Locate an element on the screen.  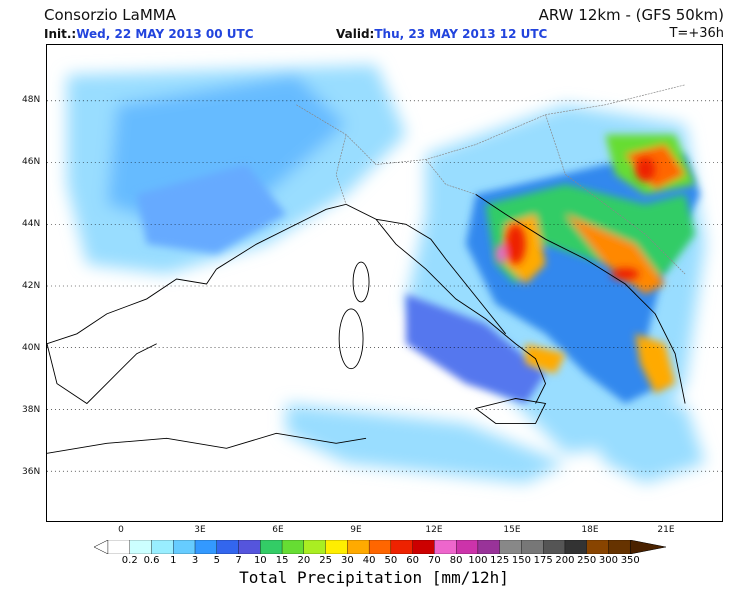
valid-value: Thu, 23 MAY 2013 12 UTC is located at coordinates (461, 34).